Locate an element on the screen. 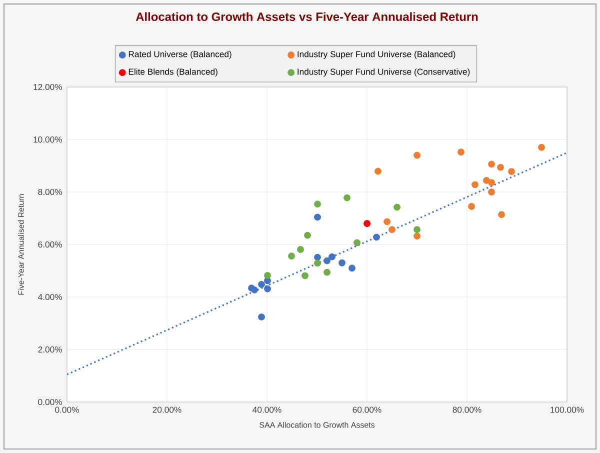 This screenshot has width=600, height=453. x-tick-label: 0.00% is located at coordinates (67, 409).